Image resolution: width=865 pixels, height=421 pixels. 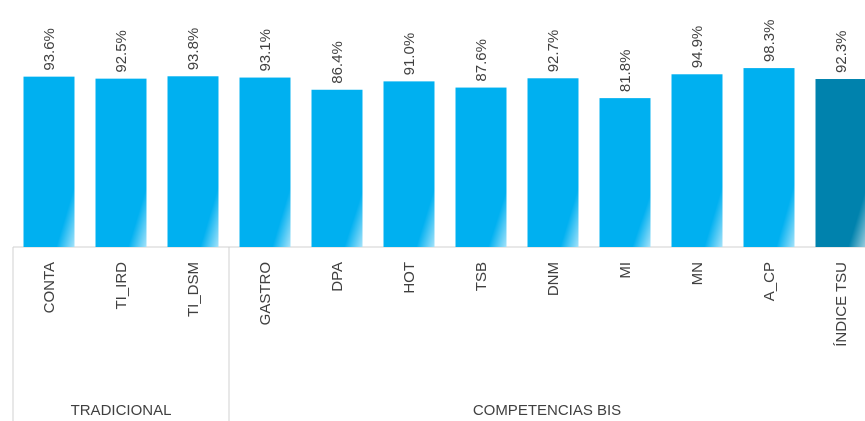 What do you see at coordinates (625, 270) in the screenshot?
I see `x-tick-label: MI` at bounding box center [625, 270].